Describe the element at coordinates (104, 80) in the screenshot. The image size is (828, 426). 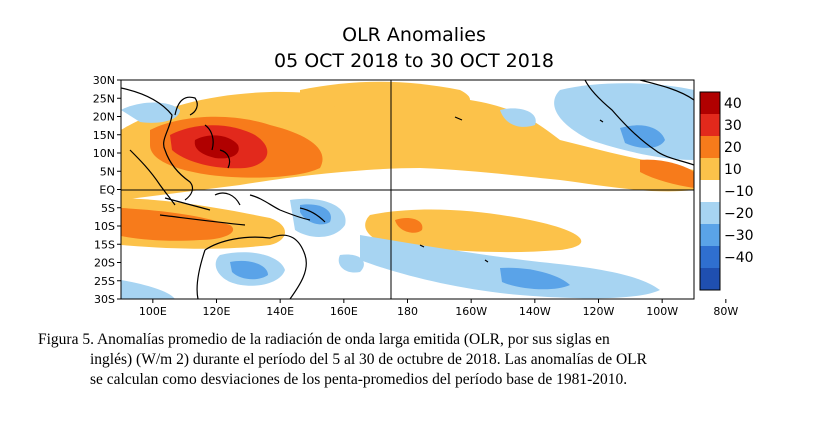
I see `lat-tick-label: 30N` at that location.